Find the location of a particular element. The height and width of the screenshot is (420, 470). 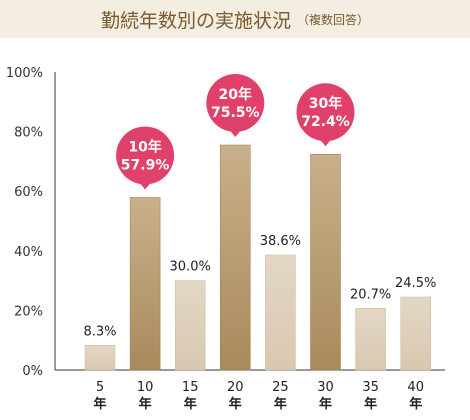

chart-subtitle: （複数回答） is located at coordinates (333, 19).